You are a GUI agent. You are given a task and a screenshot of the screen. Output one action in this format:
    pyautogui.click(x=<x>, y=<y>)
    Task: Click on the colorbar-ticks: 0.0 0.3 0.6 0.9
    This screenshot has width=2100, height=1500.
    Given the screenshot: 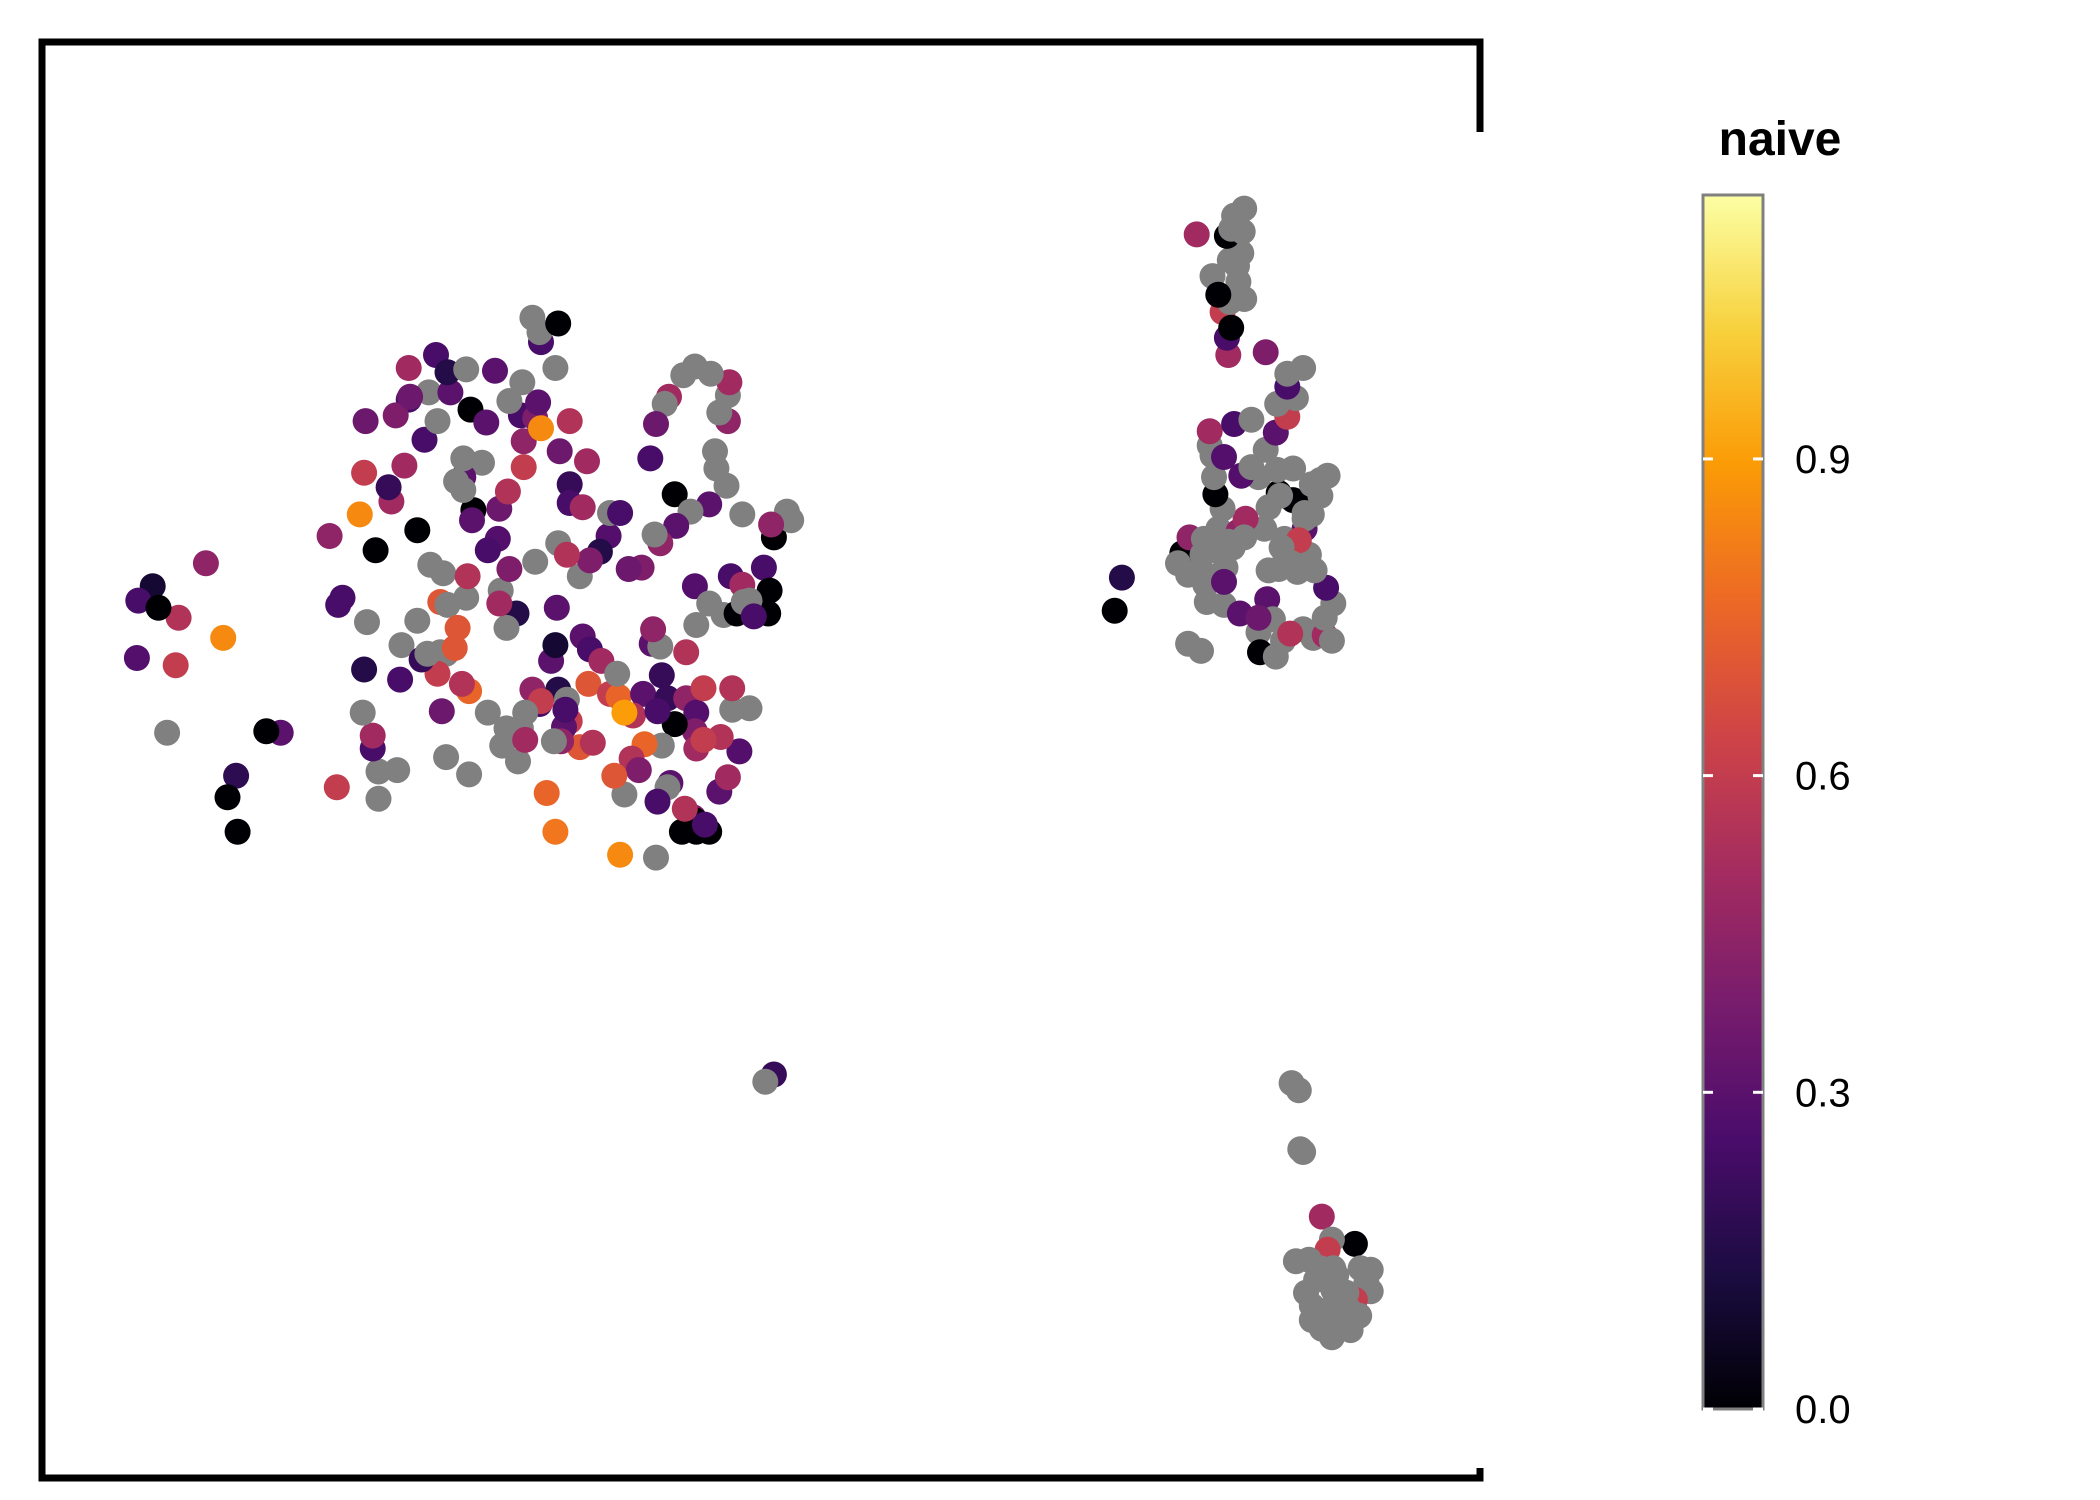 What is the action you would take?
    pyautogui.click(x=1777, y=935)
    